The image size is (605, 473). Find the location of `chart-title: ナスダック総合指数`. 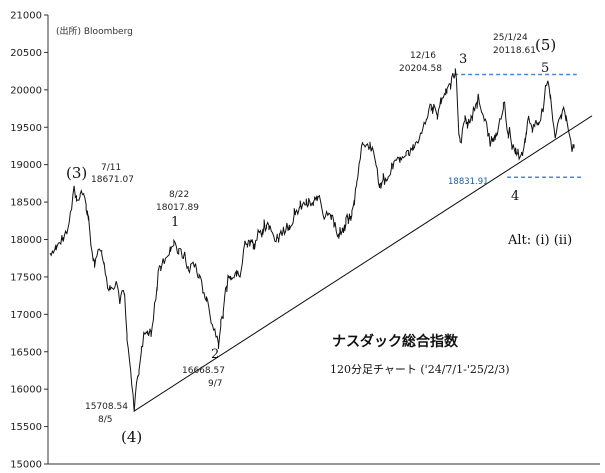

chart-title: ナスダック総合指数 is located at coordinates (395, 341).